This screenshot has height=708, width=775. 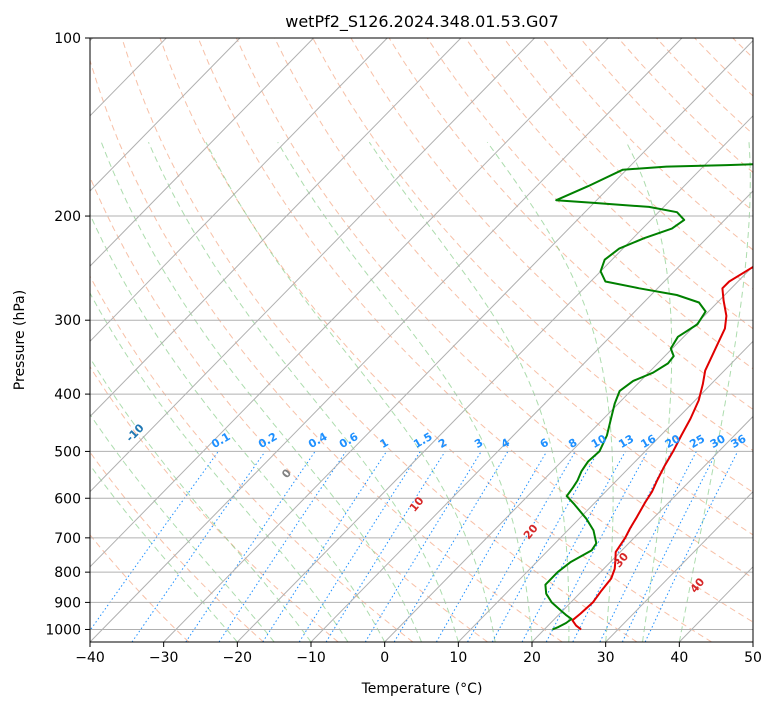 What do you see at coordinates (384, 658) in the screenshot?
I see `x-tick-label: 0` at bounding box center [384, 658].